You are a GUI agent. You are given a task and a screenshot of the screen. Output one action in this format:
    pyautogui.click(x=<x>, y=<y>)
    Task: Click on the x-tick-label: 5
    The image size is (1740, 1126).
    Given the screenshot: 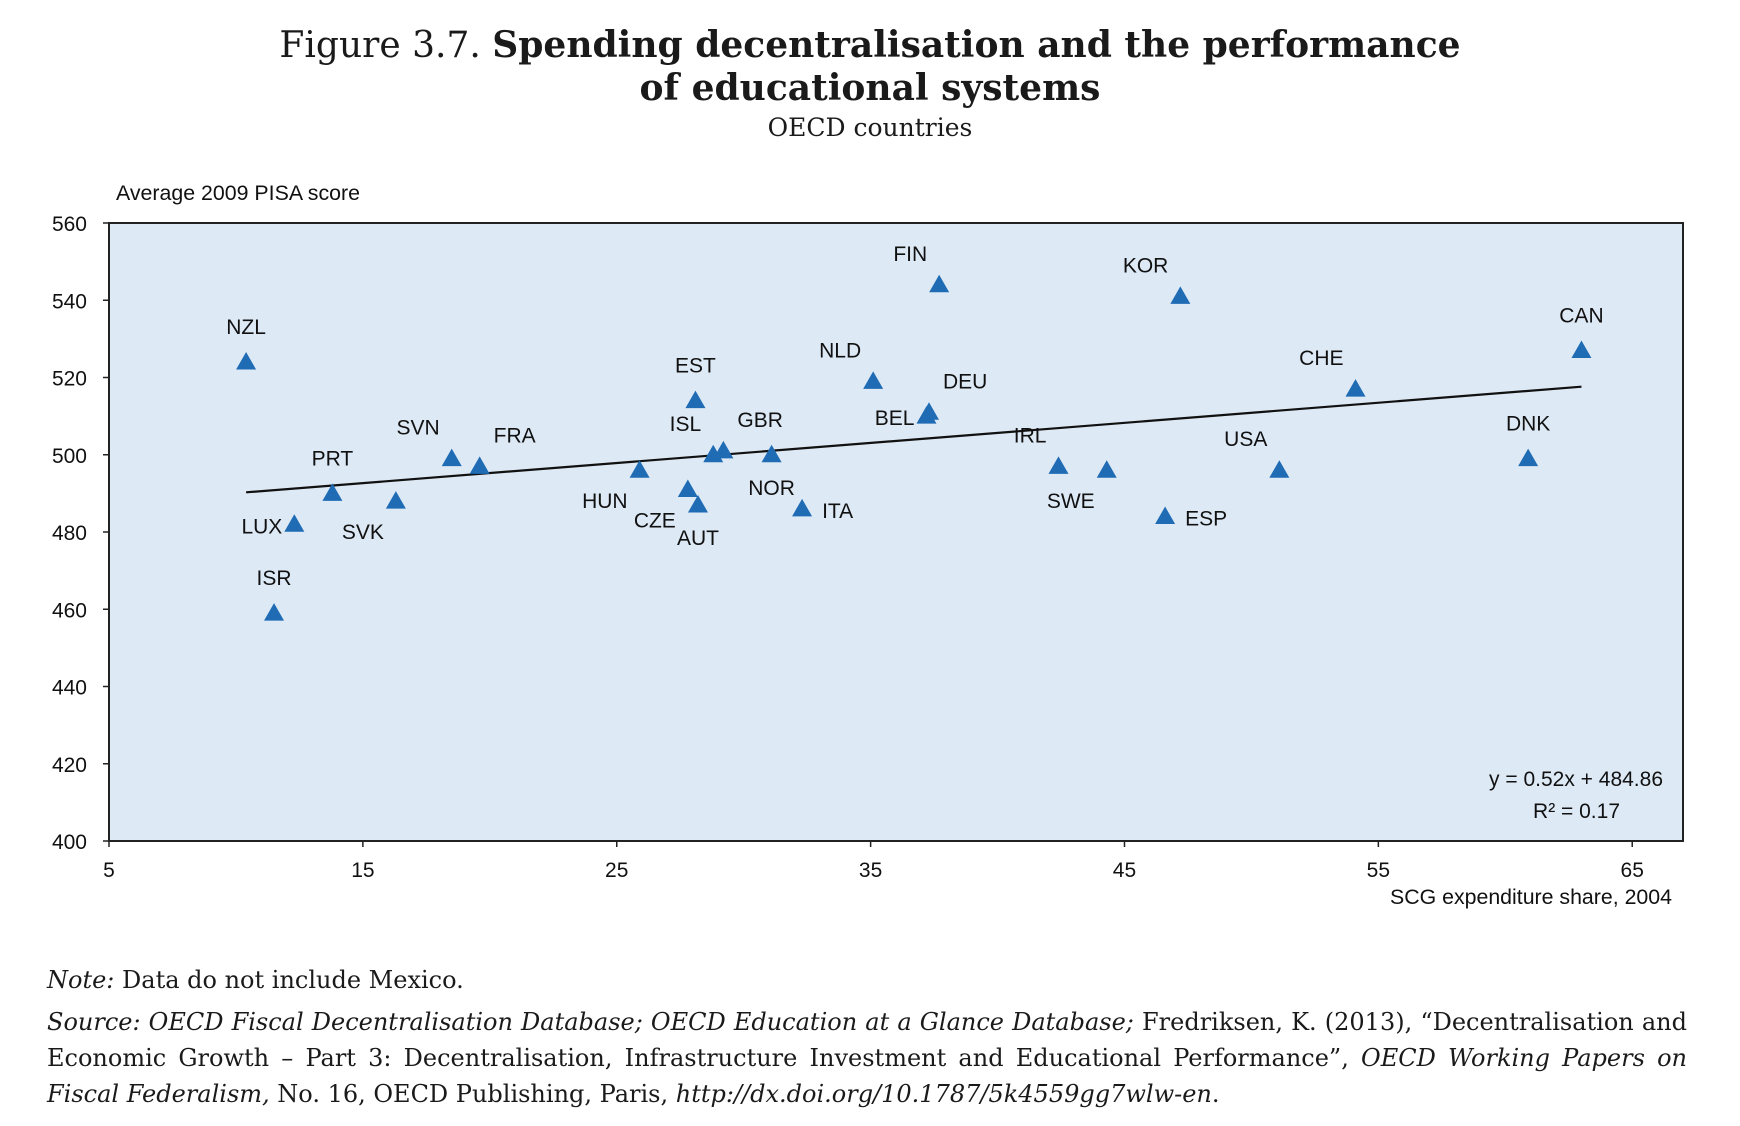 What is the action you would take?
    pyautogui.click(x=109, y=870)
    